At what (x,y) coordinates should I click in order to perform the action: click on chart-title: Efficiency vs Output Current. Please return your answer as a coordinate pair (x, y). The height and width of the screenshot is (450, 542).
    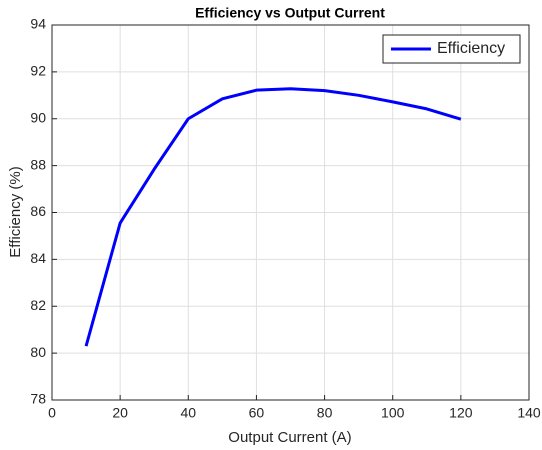
    Looking at the image, I should click on (290, 13).